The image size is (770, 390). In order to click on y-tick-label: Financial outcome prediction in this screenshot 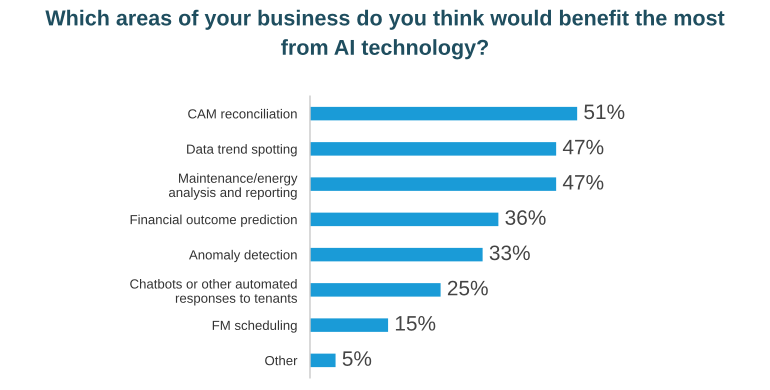, I will do `click(213, 220)`.